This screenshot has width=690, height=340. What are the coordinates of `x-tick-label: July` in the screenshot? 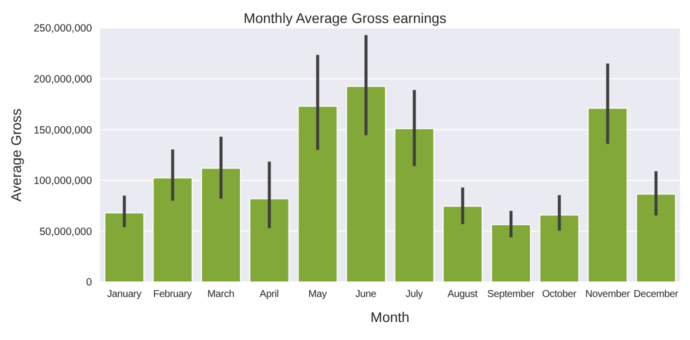 It's located at (414, 294).